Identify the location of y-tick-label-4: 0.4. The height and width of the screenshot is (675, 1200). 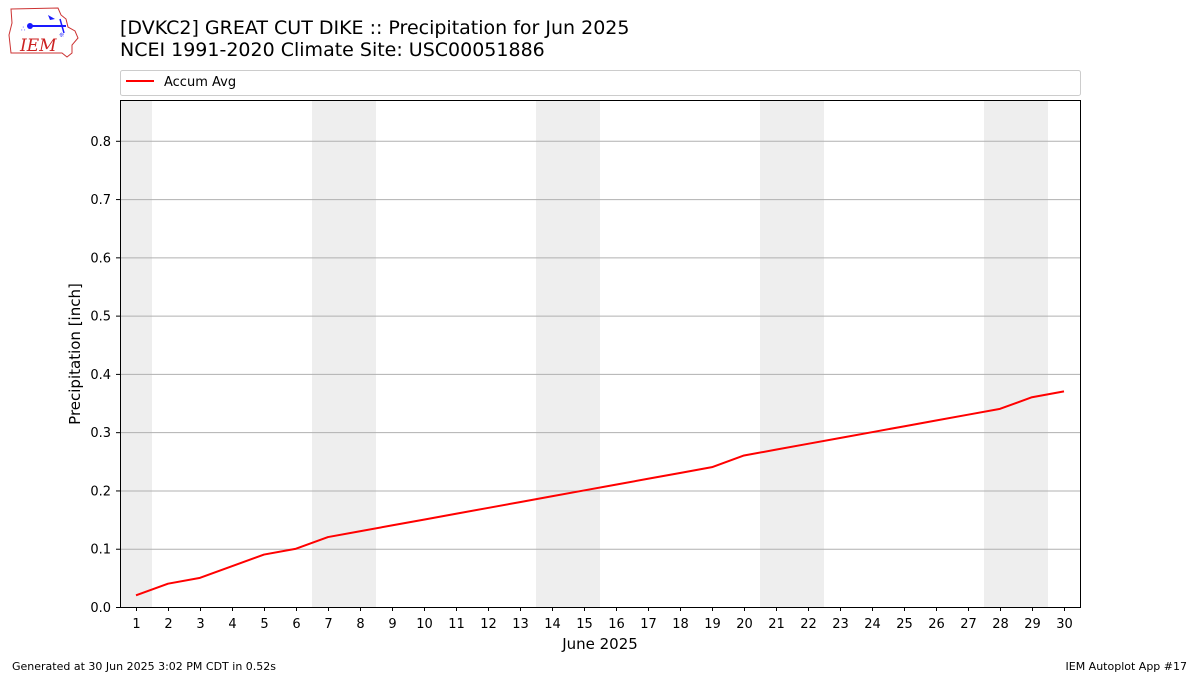
(100, 375).